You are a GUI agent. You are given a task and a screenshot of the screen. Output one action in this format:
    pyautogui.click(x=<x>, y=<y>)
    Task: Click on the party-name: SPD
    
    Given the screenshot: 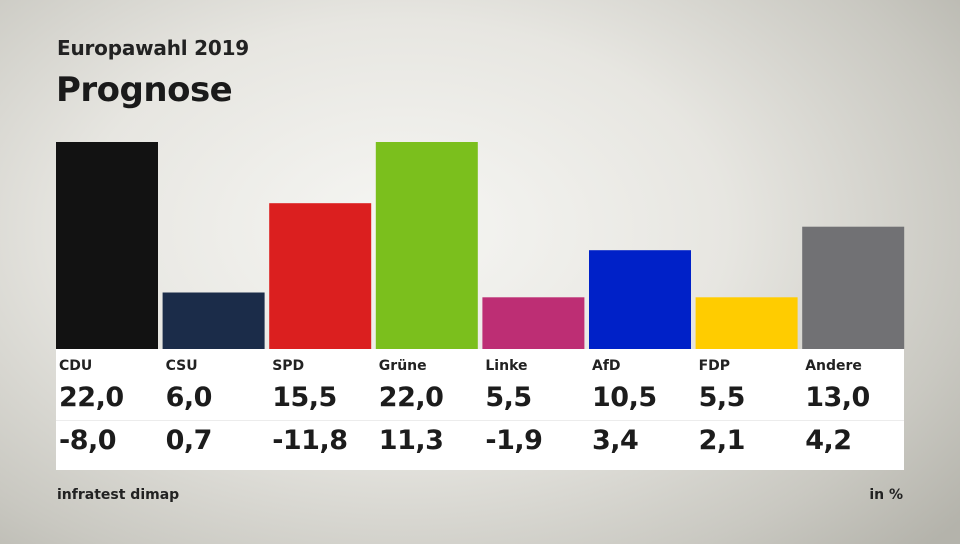 What is the action you would take?
    pyautogui.click(x=288, y=366)
    